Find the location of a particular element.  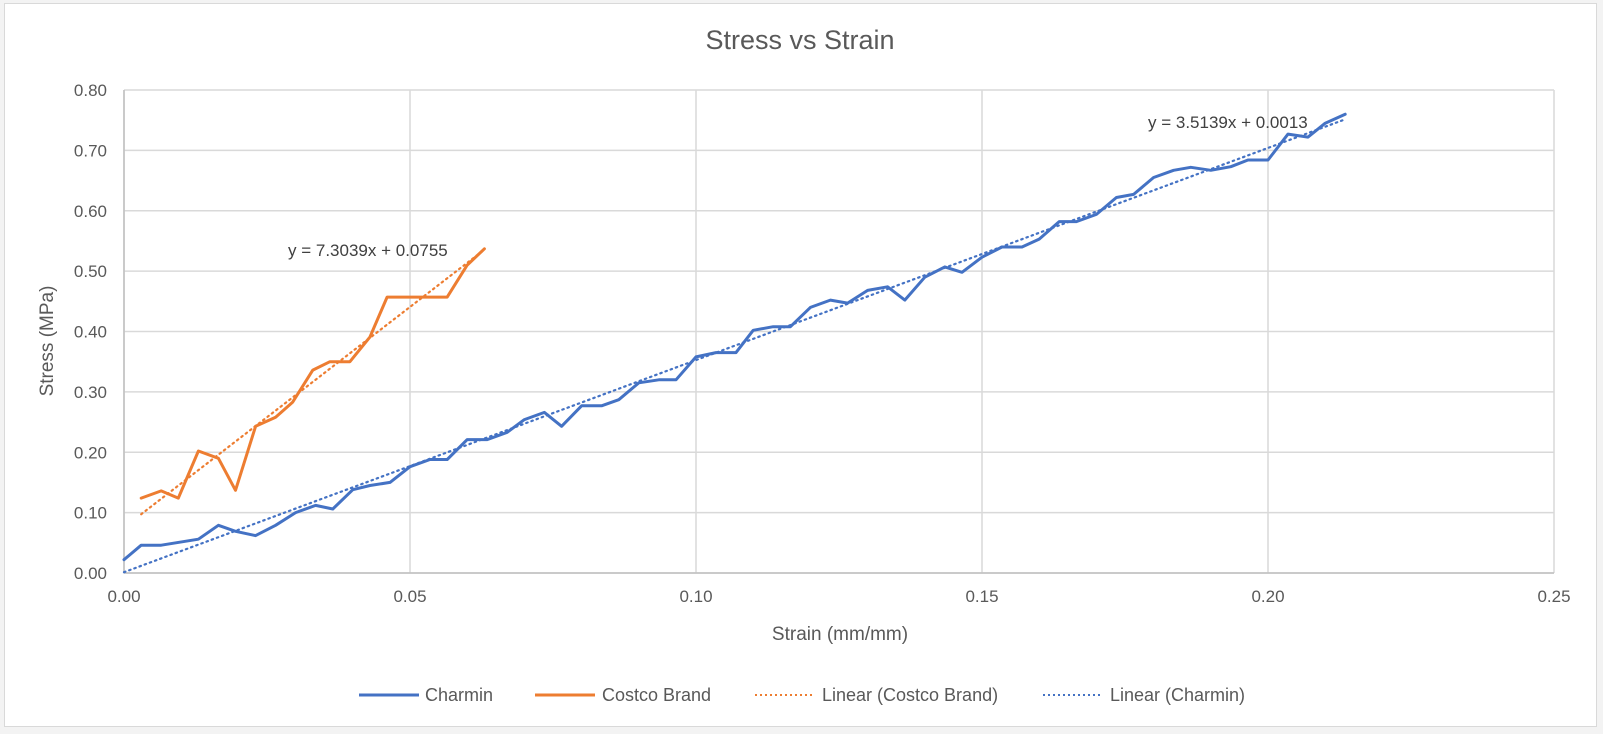

y-tick-labels: 0.00 0.10 0.20 0.30 0.40 0.50 0.60 0.70 0.80 is located at coordinates (90, 332).